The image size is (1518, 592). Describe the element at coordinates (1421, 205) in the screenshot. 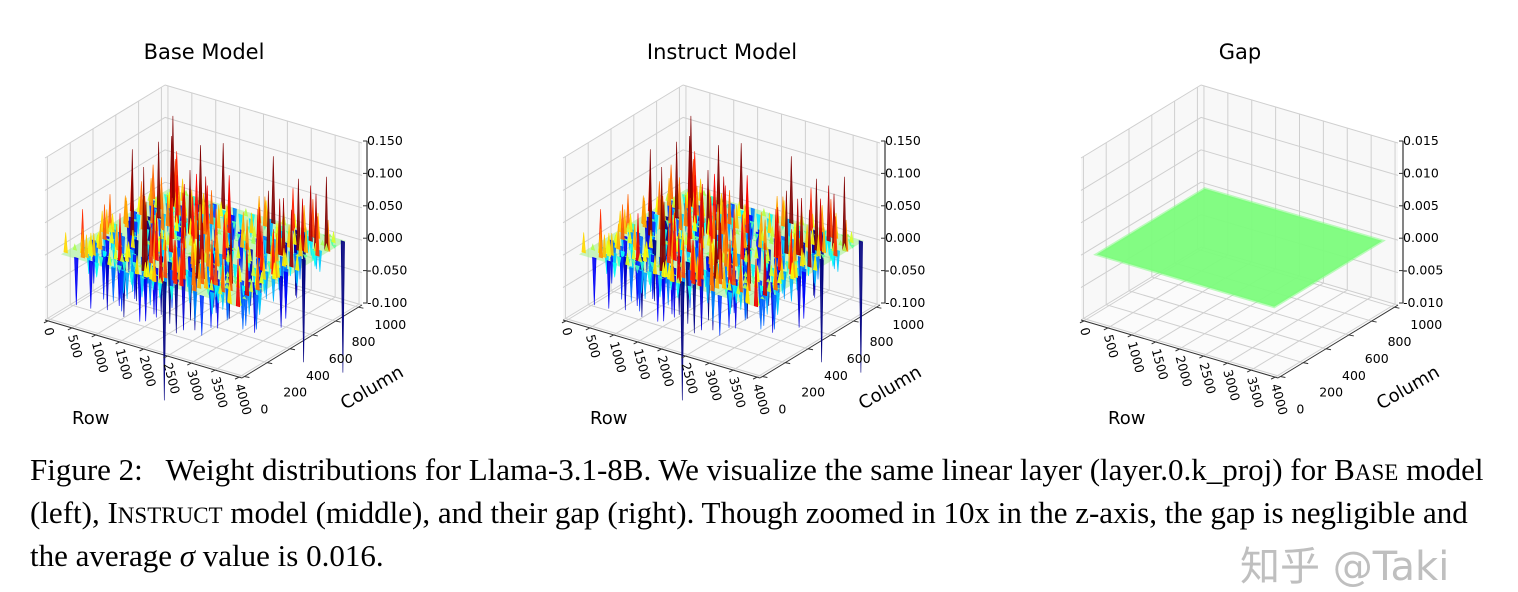

I see `z-tick-label: 0.005` at that location.